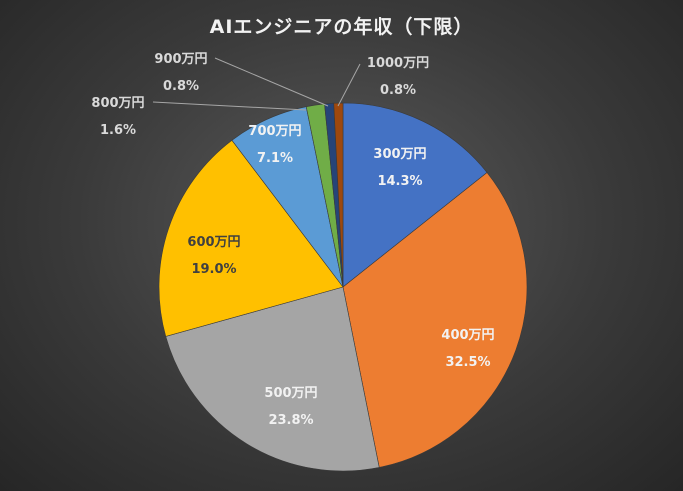  Describe the element at coordinates (274, 131) in the screenshot. I see `slice-label-5: 700万円` at that location.